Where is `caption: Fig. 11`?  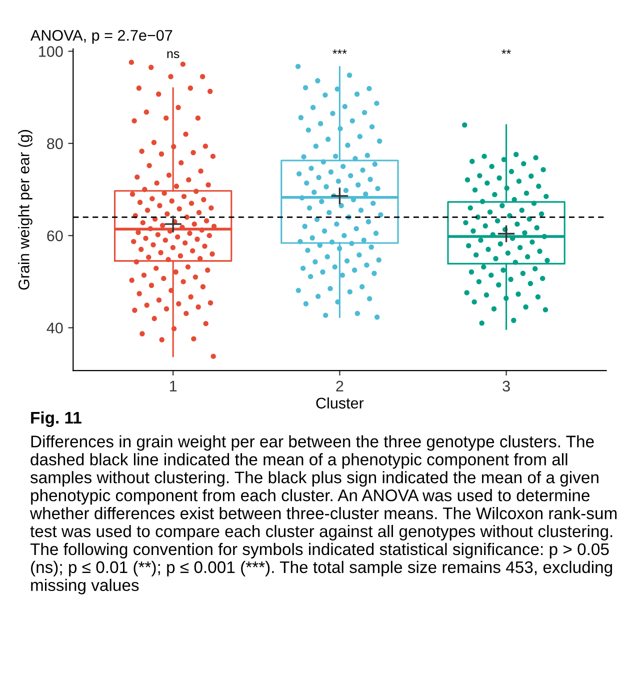
caption: Fig. 11 is located at coordinates (56, 419).